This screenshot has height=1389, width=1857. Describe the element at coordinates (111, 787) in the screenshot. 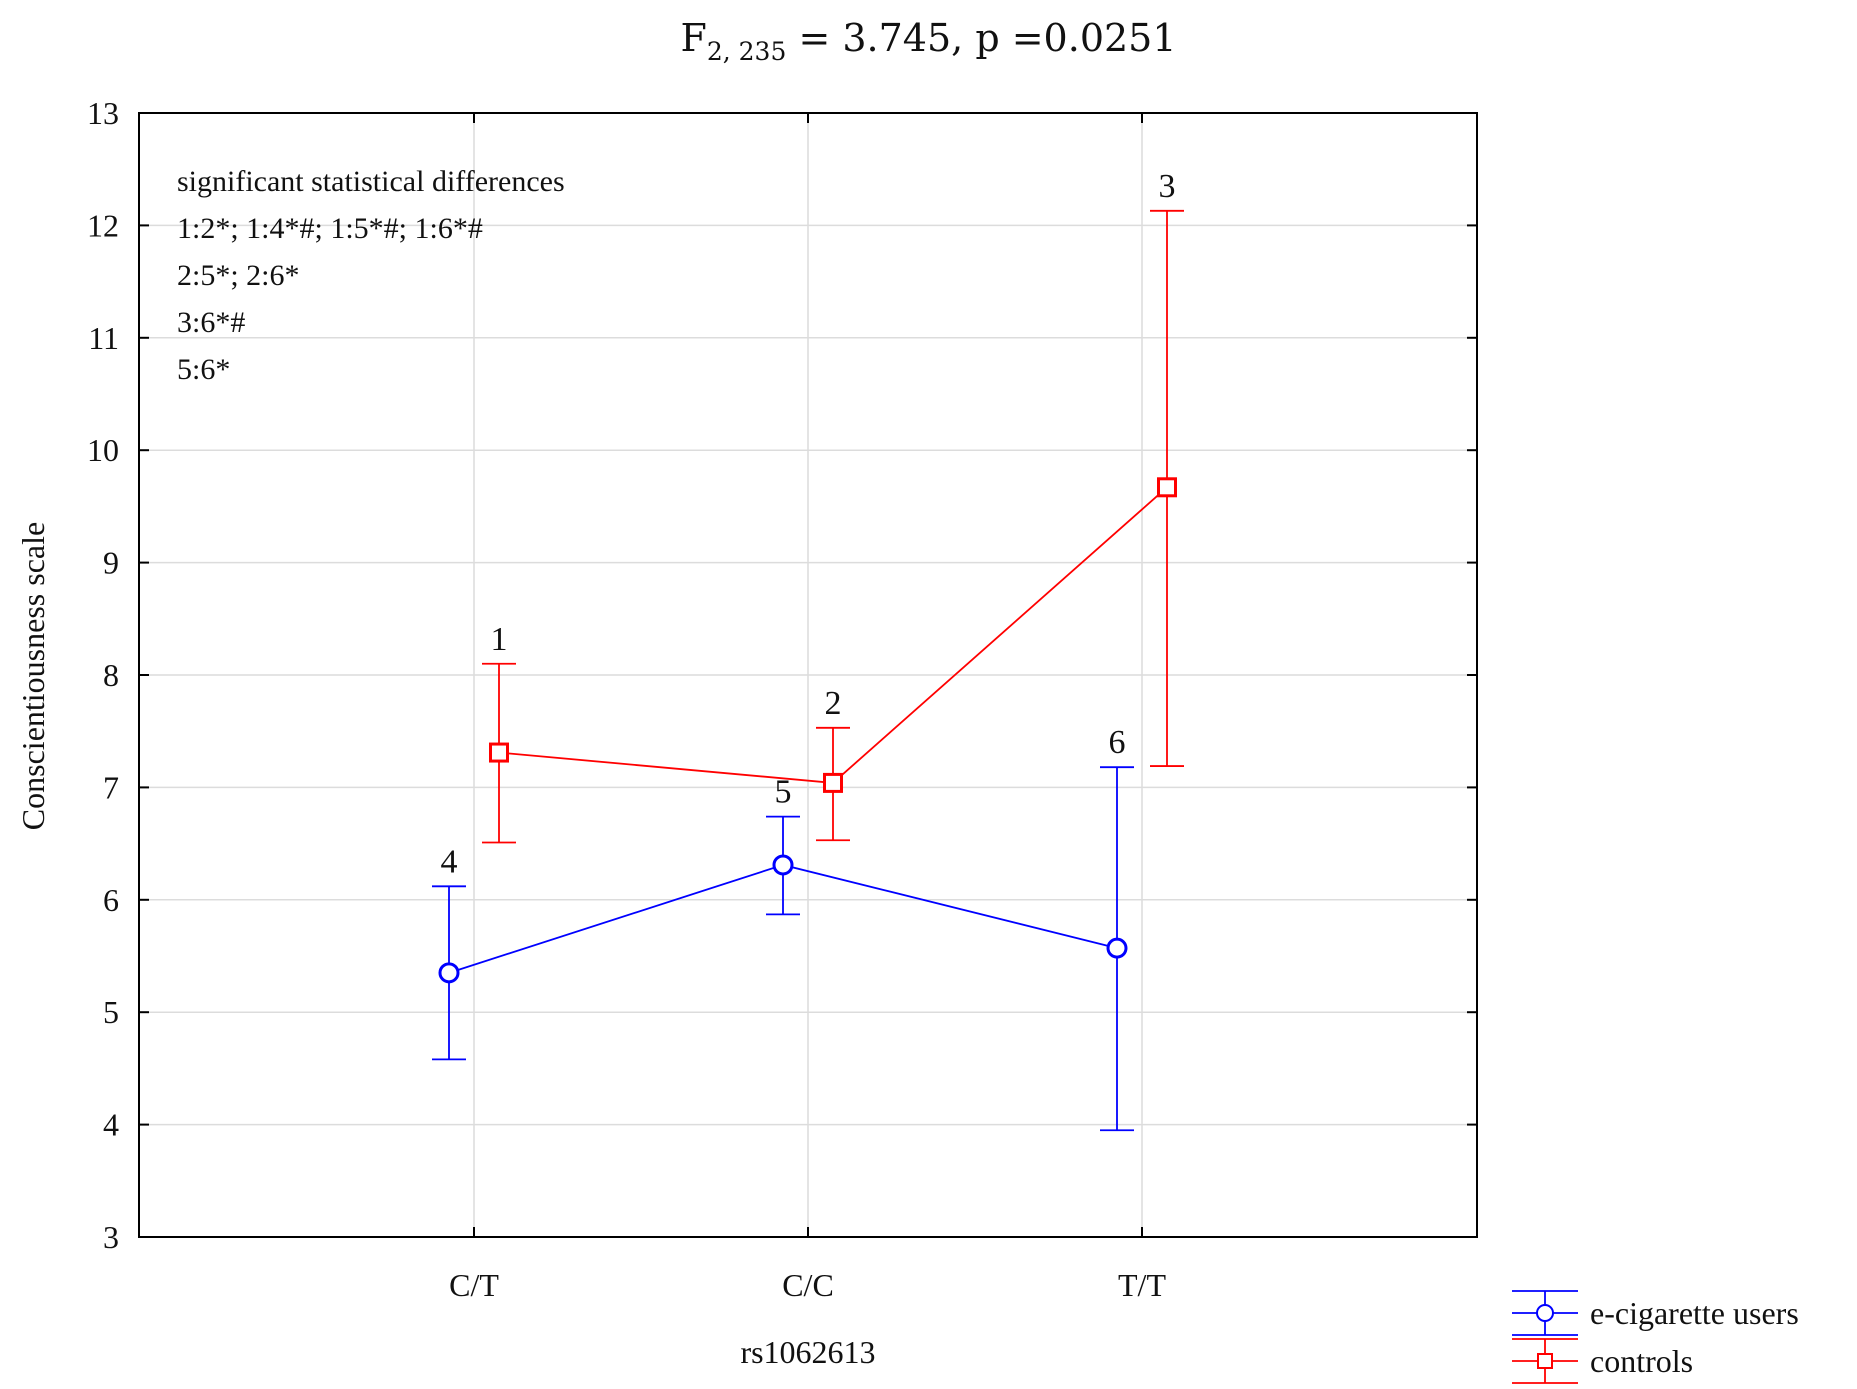

I see `y-tick-label: 7` at that location.